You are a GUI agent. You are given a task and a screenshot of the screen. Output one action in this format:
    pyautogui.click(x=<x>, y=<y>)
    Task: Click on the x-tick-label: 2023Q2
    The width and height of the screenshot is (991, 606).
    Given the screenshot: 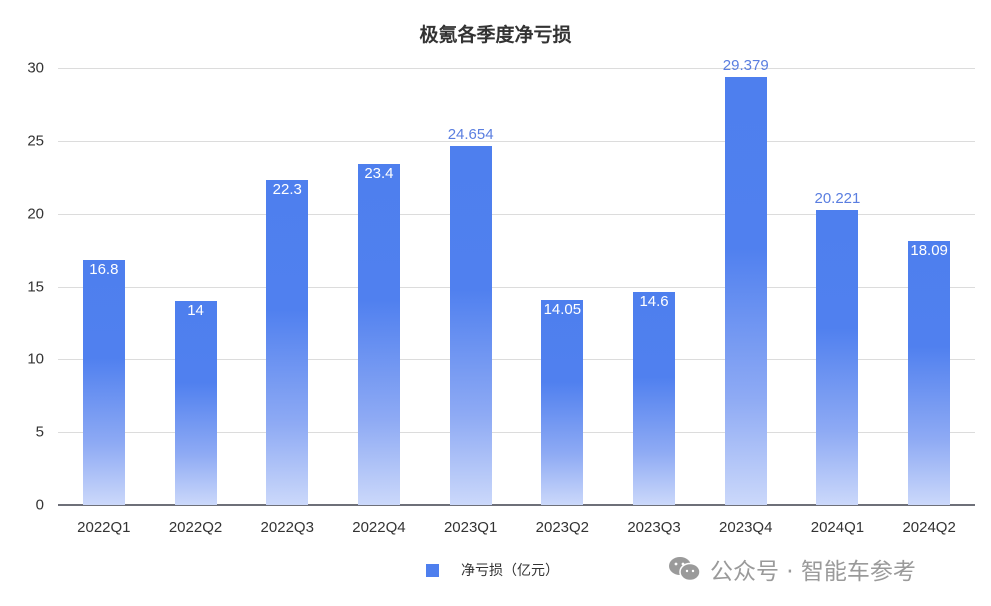 What is the action you would take?
    pyautogui.click(x=562, y=527)
    